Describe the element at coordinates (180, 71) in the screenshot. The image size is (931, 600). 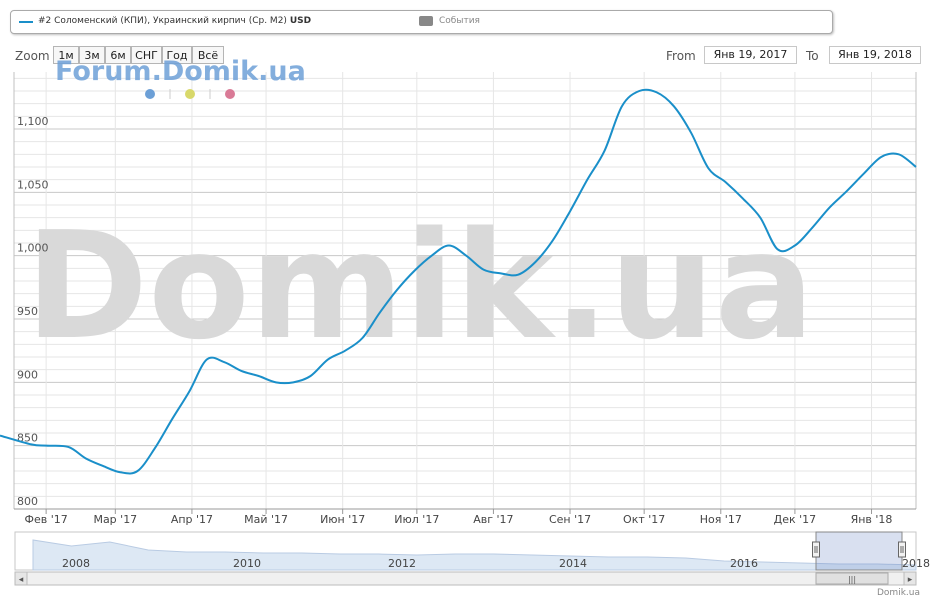
I see `watermark-forum: Forum.Domik.ua` at that location.